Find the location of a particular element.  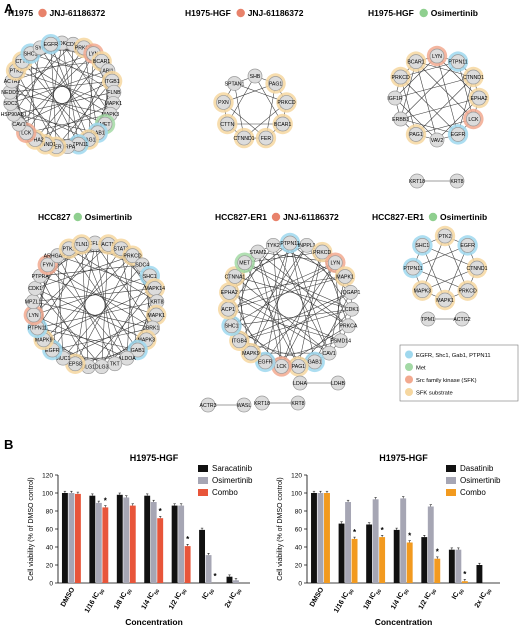

node-label: PTK2 is located at coordinates (445, 237).